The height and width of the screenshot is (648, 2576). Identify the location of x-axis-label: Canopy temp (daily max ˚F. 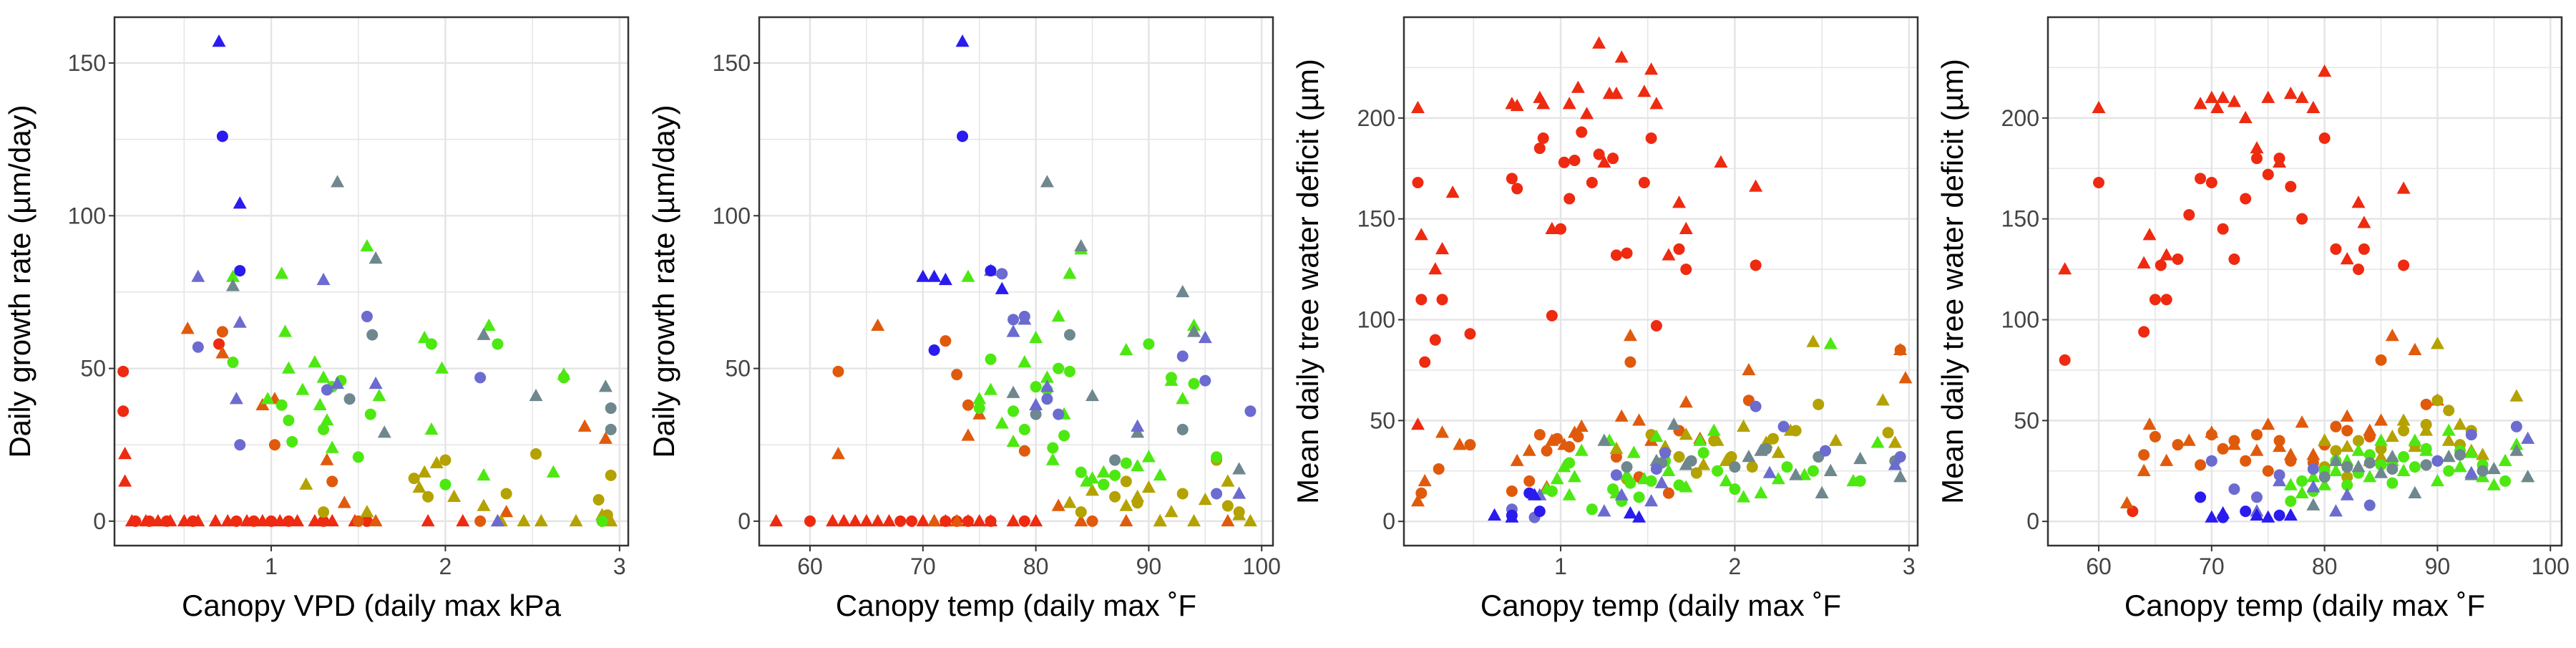
(2304, 605).